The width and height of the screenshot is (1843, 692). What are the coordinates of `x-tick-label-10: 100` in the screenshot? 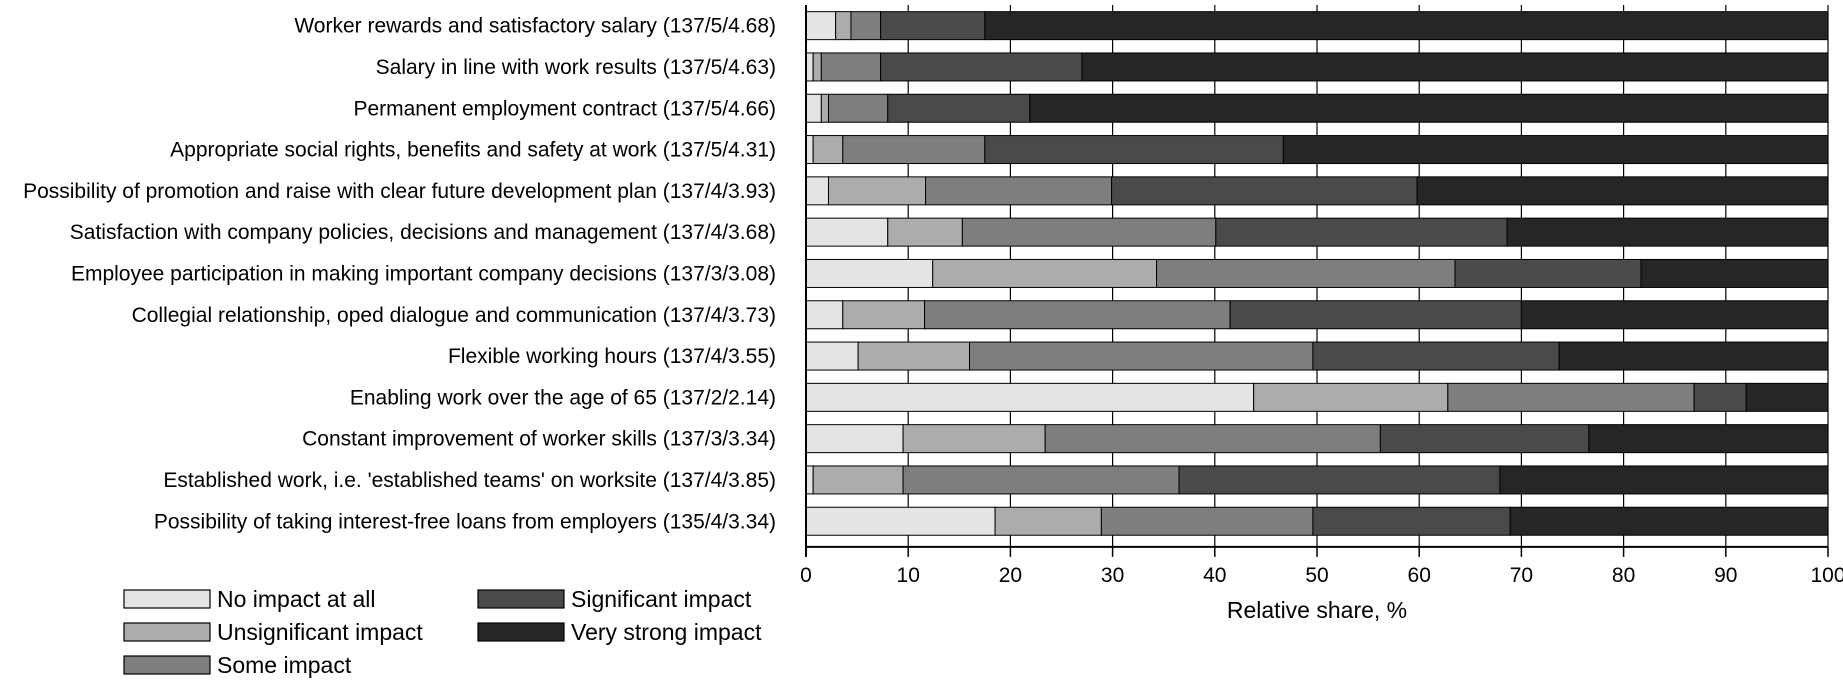 It's located at (1826, 575).